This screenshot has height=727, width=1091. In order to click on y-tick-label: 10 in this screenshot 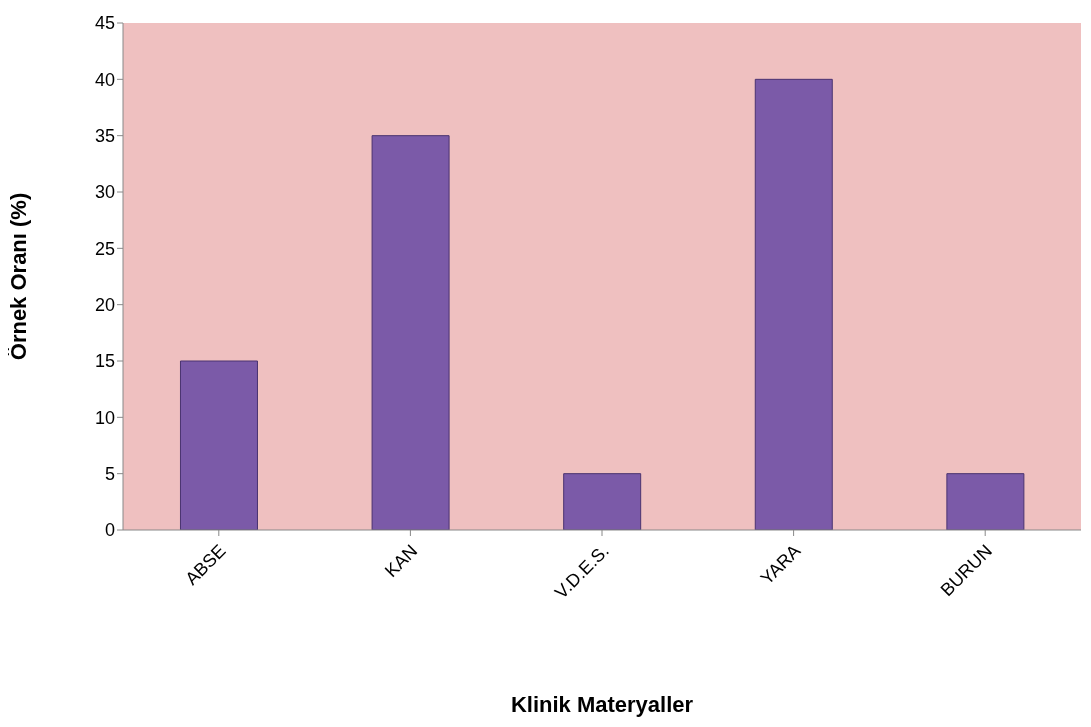, I will do `click(104, 417)`.